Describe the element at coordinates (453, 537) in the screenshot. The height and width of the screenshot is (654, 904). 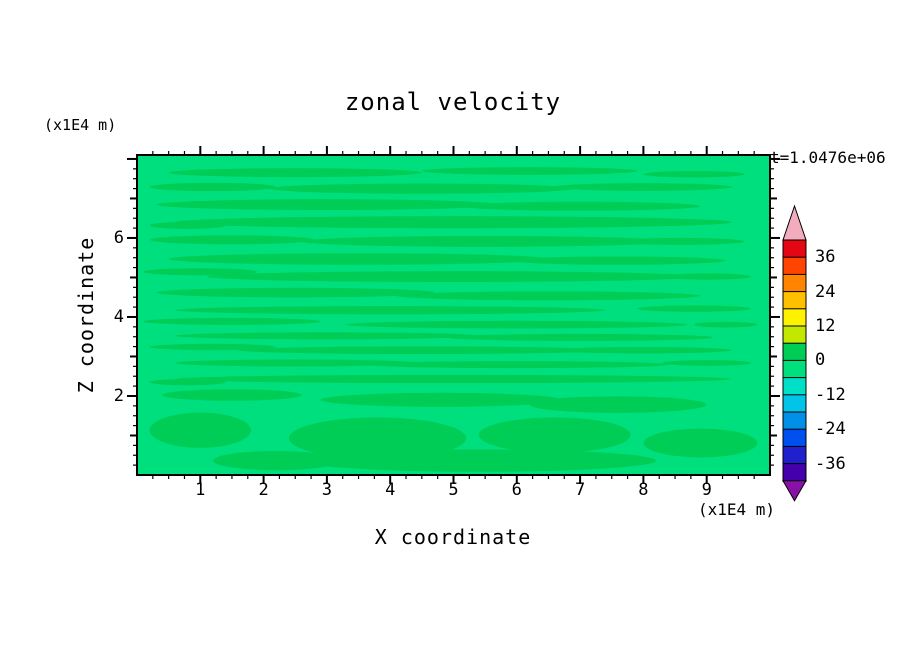
I see `x-axis-label: X coordinate` at that location.